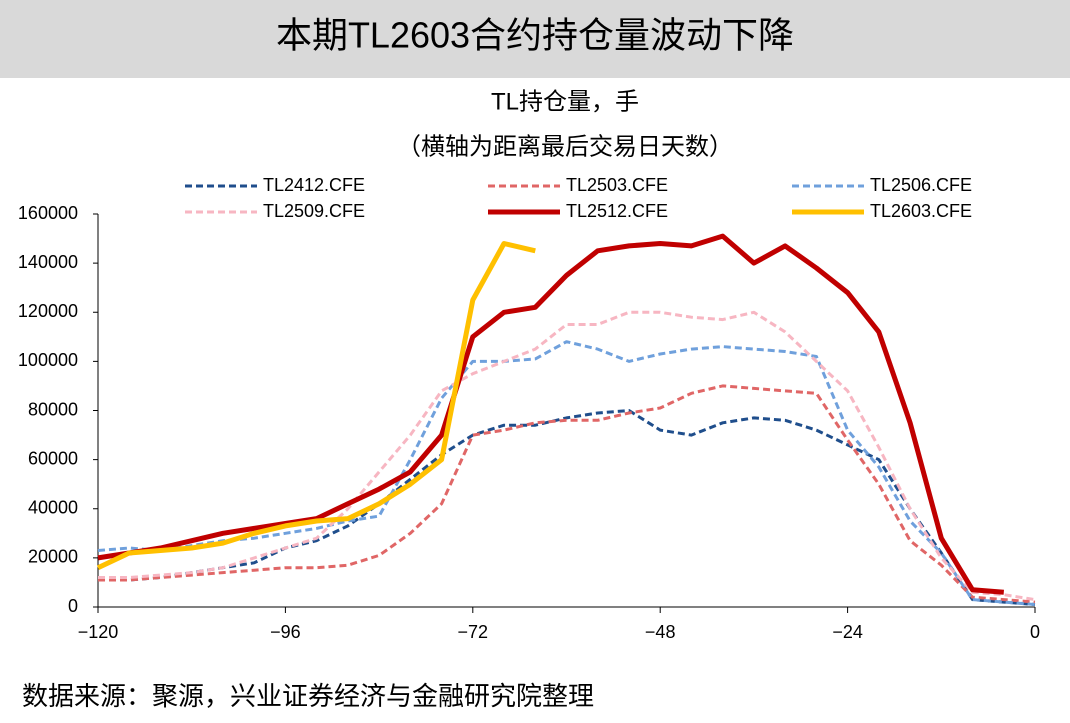 The width and height of the screenshot is (1070, 723). I want to click on y-tick-label: 100000, so click(48, 360).